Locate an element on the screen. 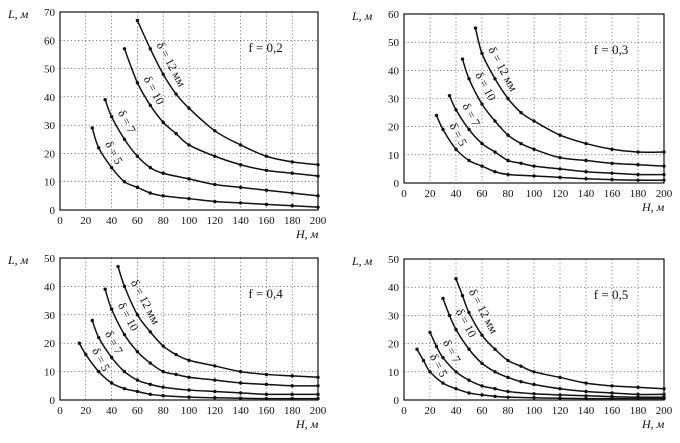 This screenshot has height=443, width=680. x-tick-label: 0 is located at coordinates (60, 411).